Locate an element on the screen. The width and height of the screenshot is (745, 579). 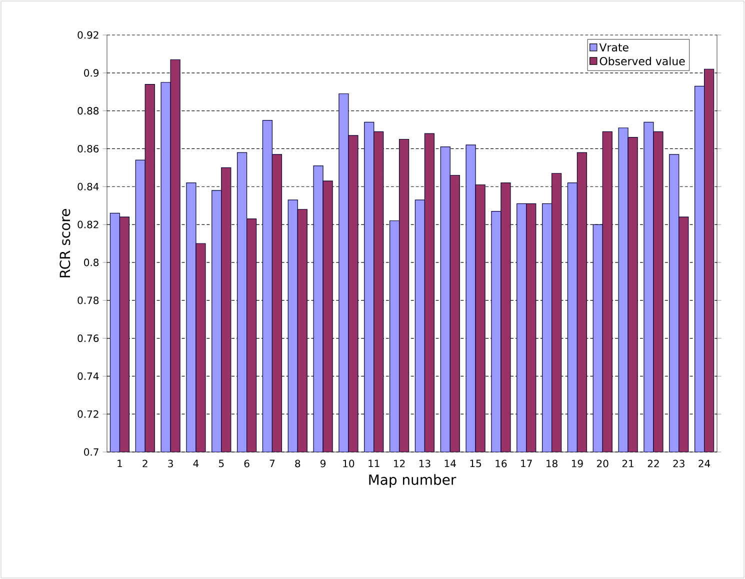
x-tick-label: 6 is located at coordinates (247, 464).